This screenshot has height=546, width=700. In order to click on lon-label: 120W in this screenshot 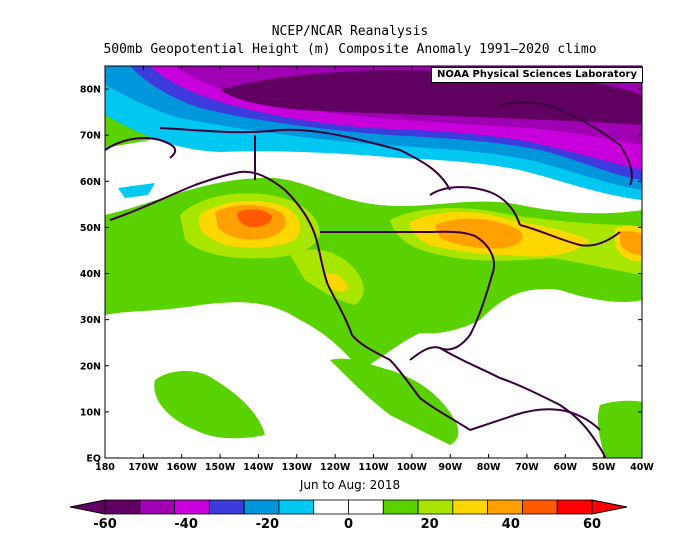, I will do `click(335, 467)`.